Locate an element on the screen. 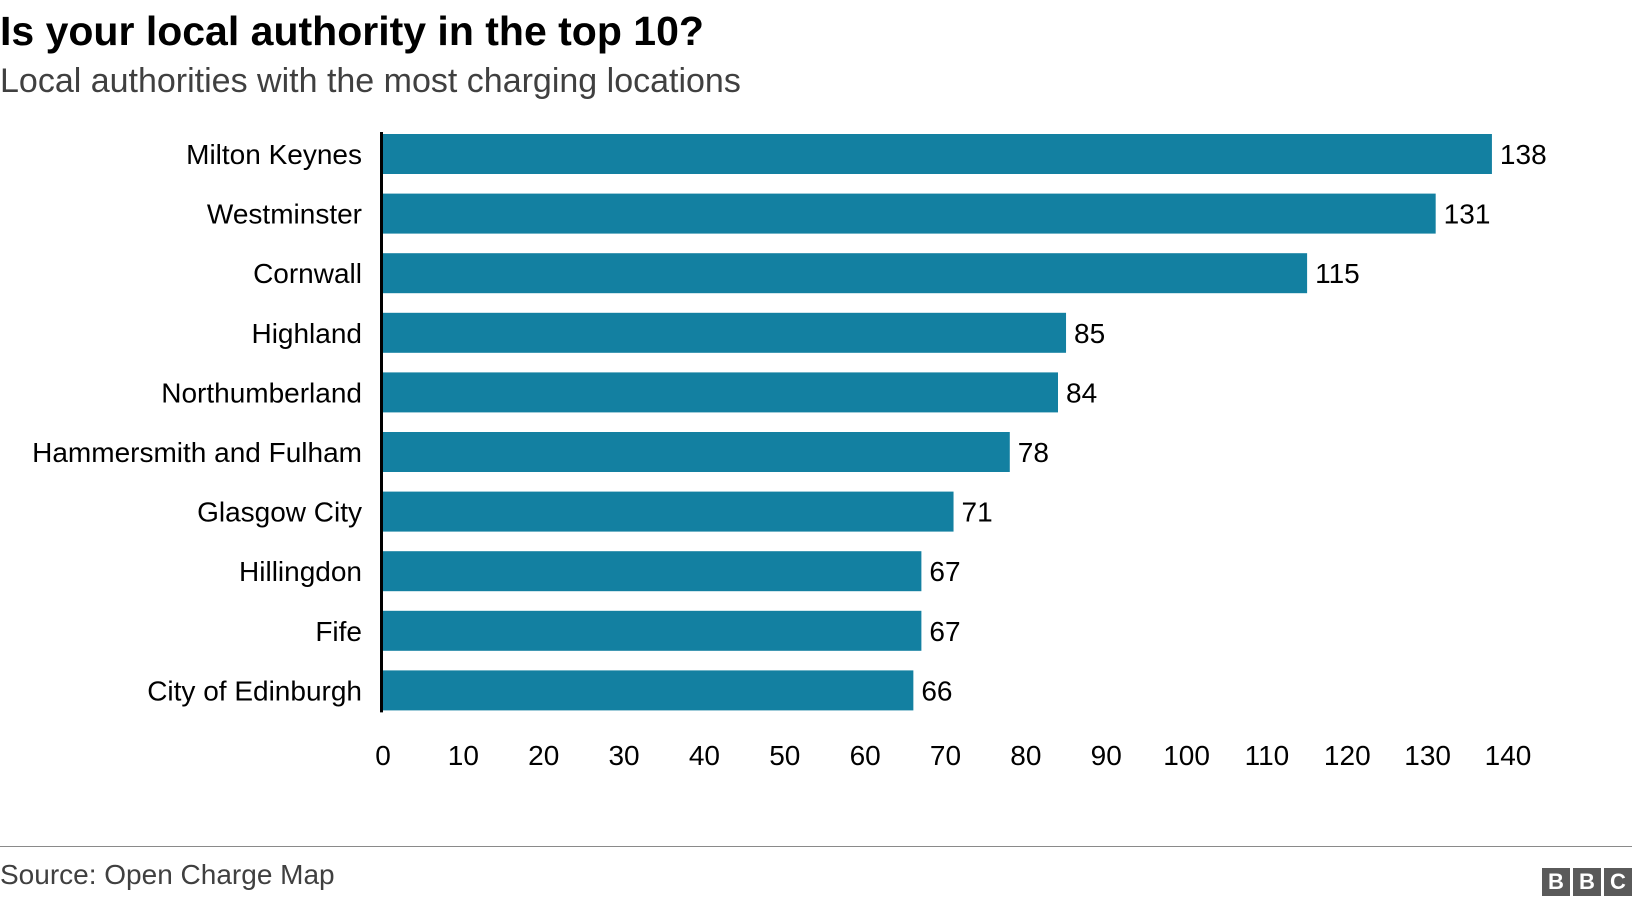 The image size is (1632, 902). category-label: Westminster is located at coordinates (284, 214).